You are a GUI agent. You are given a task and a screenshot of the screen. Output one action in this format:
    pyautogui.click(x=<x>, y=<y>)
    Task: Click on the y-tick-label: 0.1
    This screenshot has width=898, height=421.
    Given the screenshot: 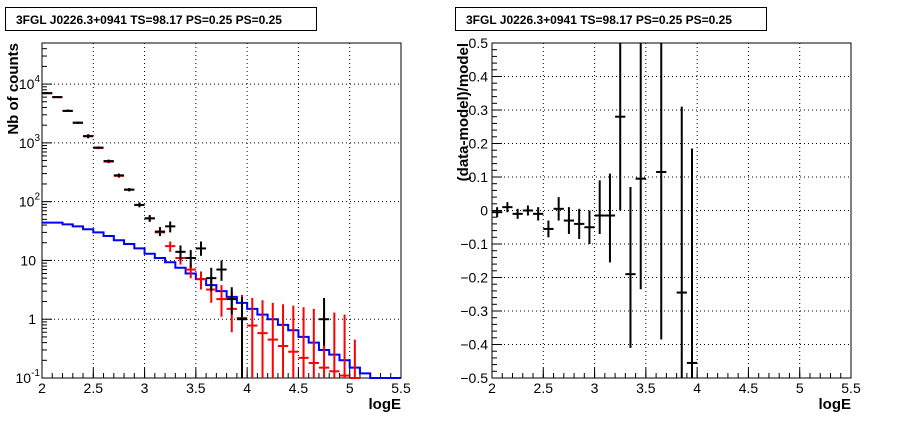 What is the action you would take?
    pyautogui.click(x=479, y=177)
    